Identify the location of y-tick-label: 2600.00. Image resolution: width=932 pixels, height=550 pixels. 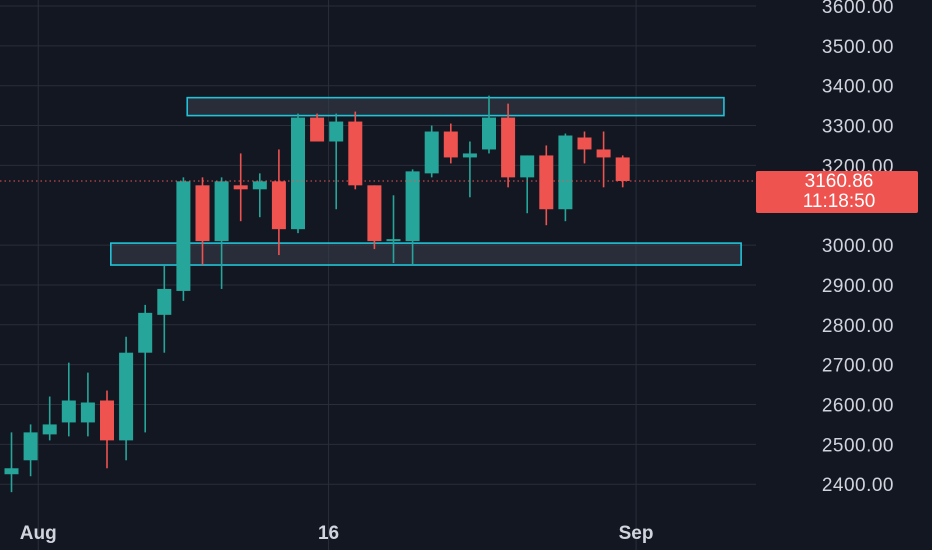
(858, 406).